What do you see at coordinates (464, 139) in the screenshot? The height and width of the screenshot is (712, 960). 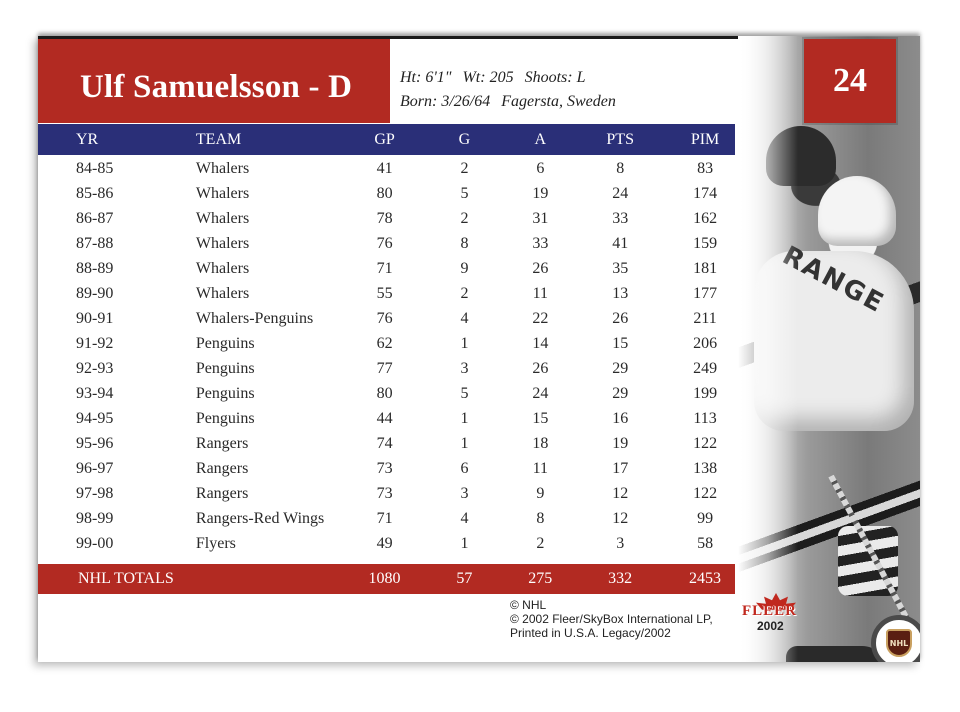 I see `col-header-g: G` at bounding box center [464, 139].